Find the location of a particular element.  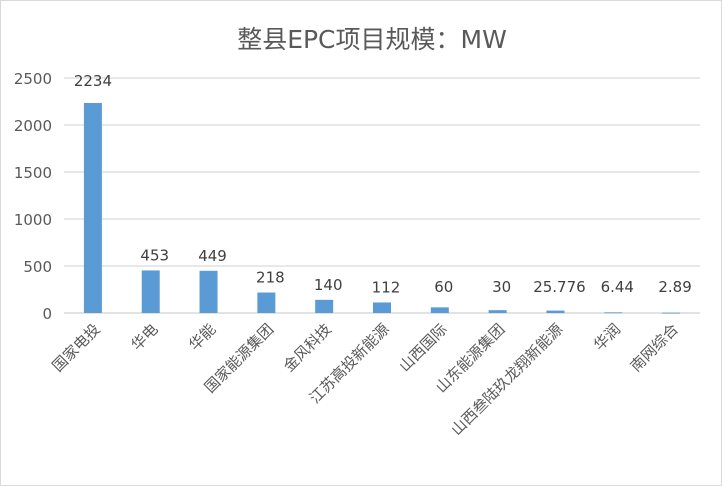

x-tick-label: 山西叁陆玖龙翔新能源 is located at coordinates (506, 379).